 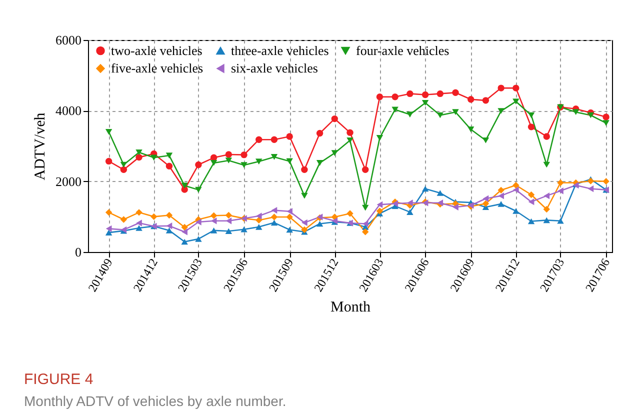 I want to click on y-tick-label: 6000, so click(x=69, y=40).